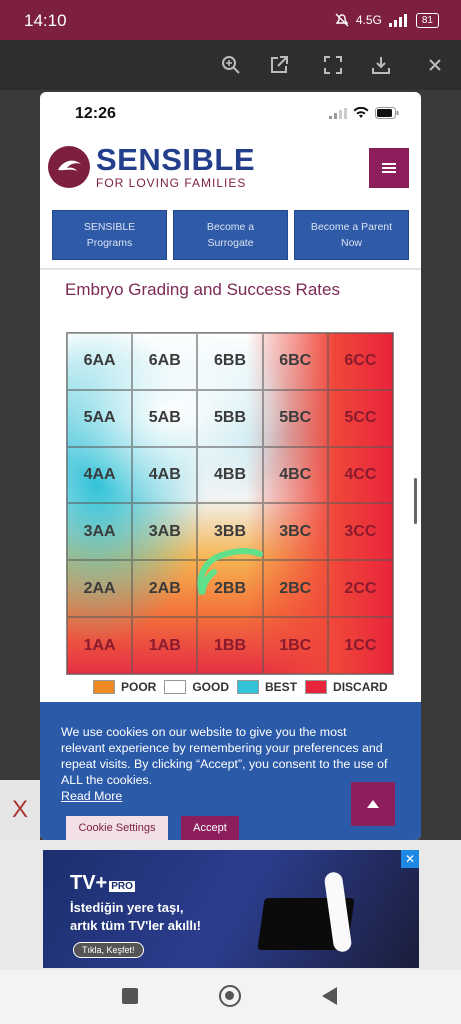 This screenshot has height=1024, width=461. Describe the element at coordinates (279, 65) in the screenshot. I see `open-external-icon` at that location.